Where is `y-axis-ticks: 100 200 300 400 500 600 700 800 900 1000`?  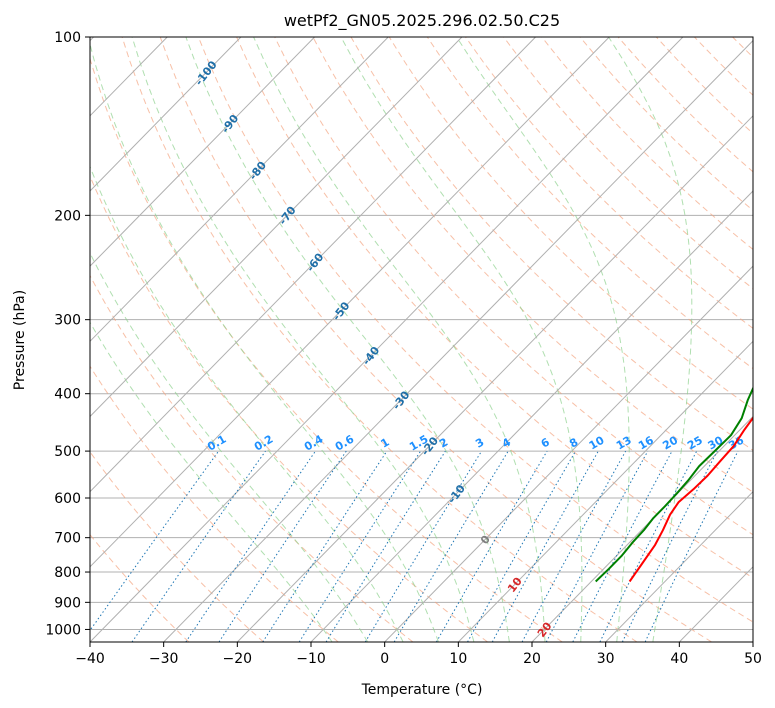 y-axis-ticks: 100 200 300 400 500 600 700 800 900 1000 is located at coordinates (67, 334).